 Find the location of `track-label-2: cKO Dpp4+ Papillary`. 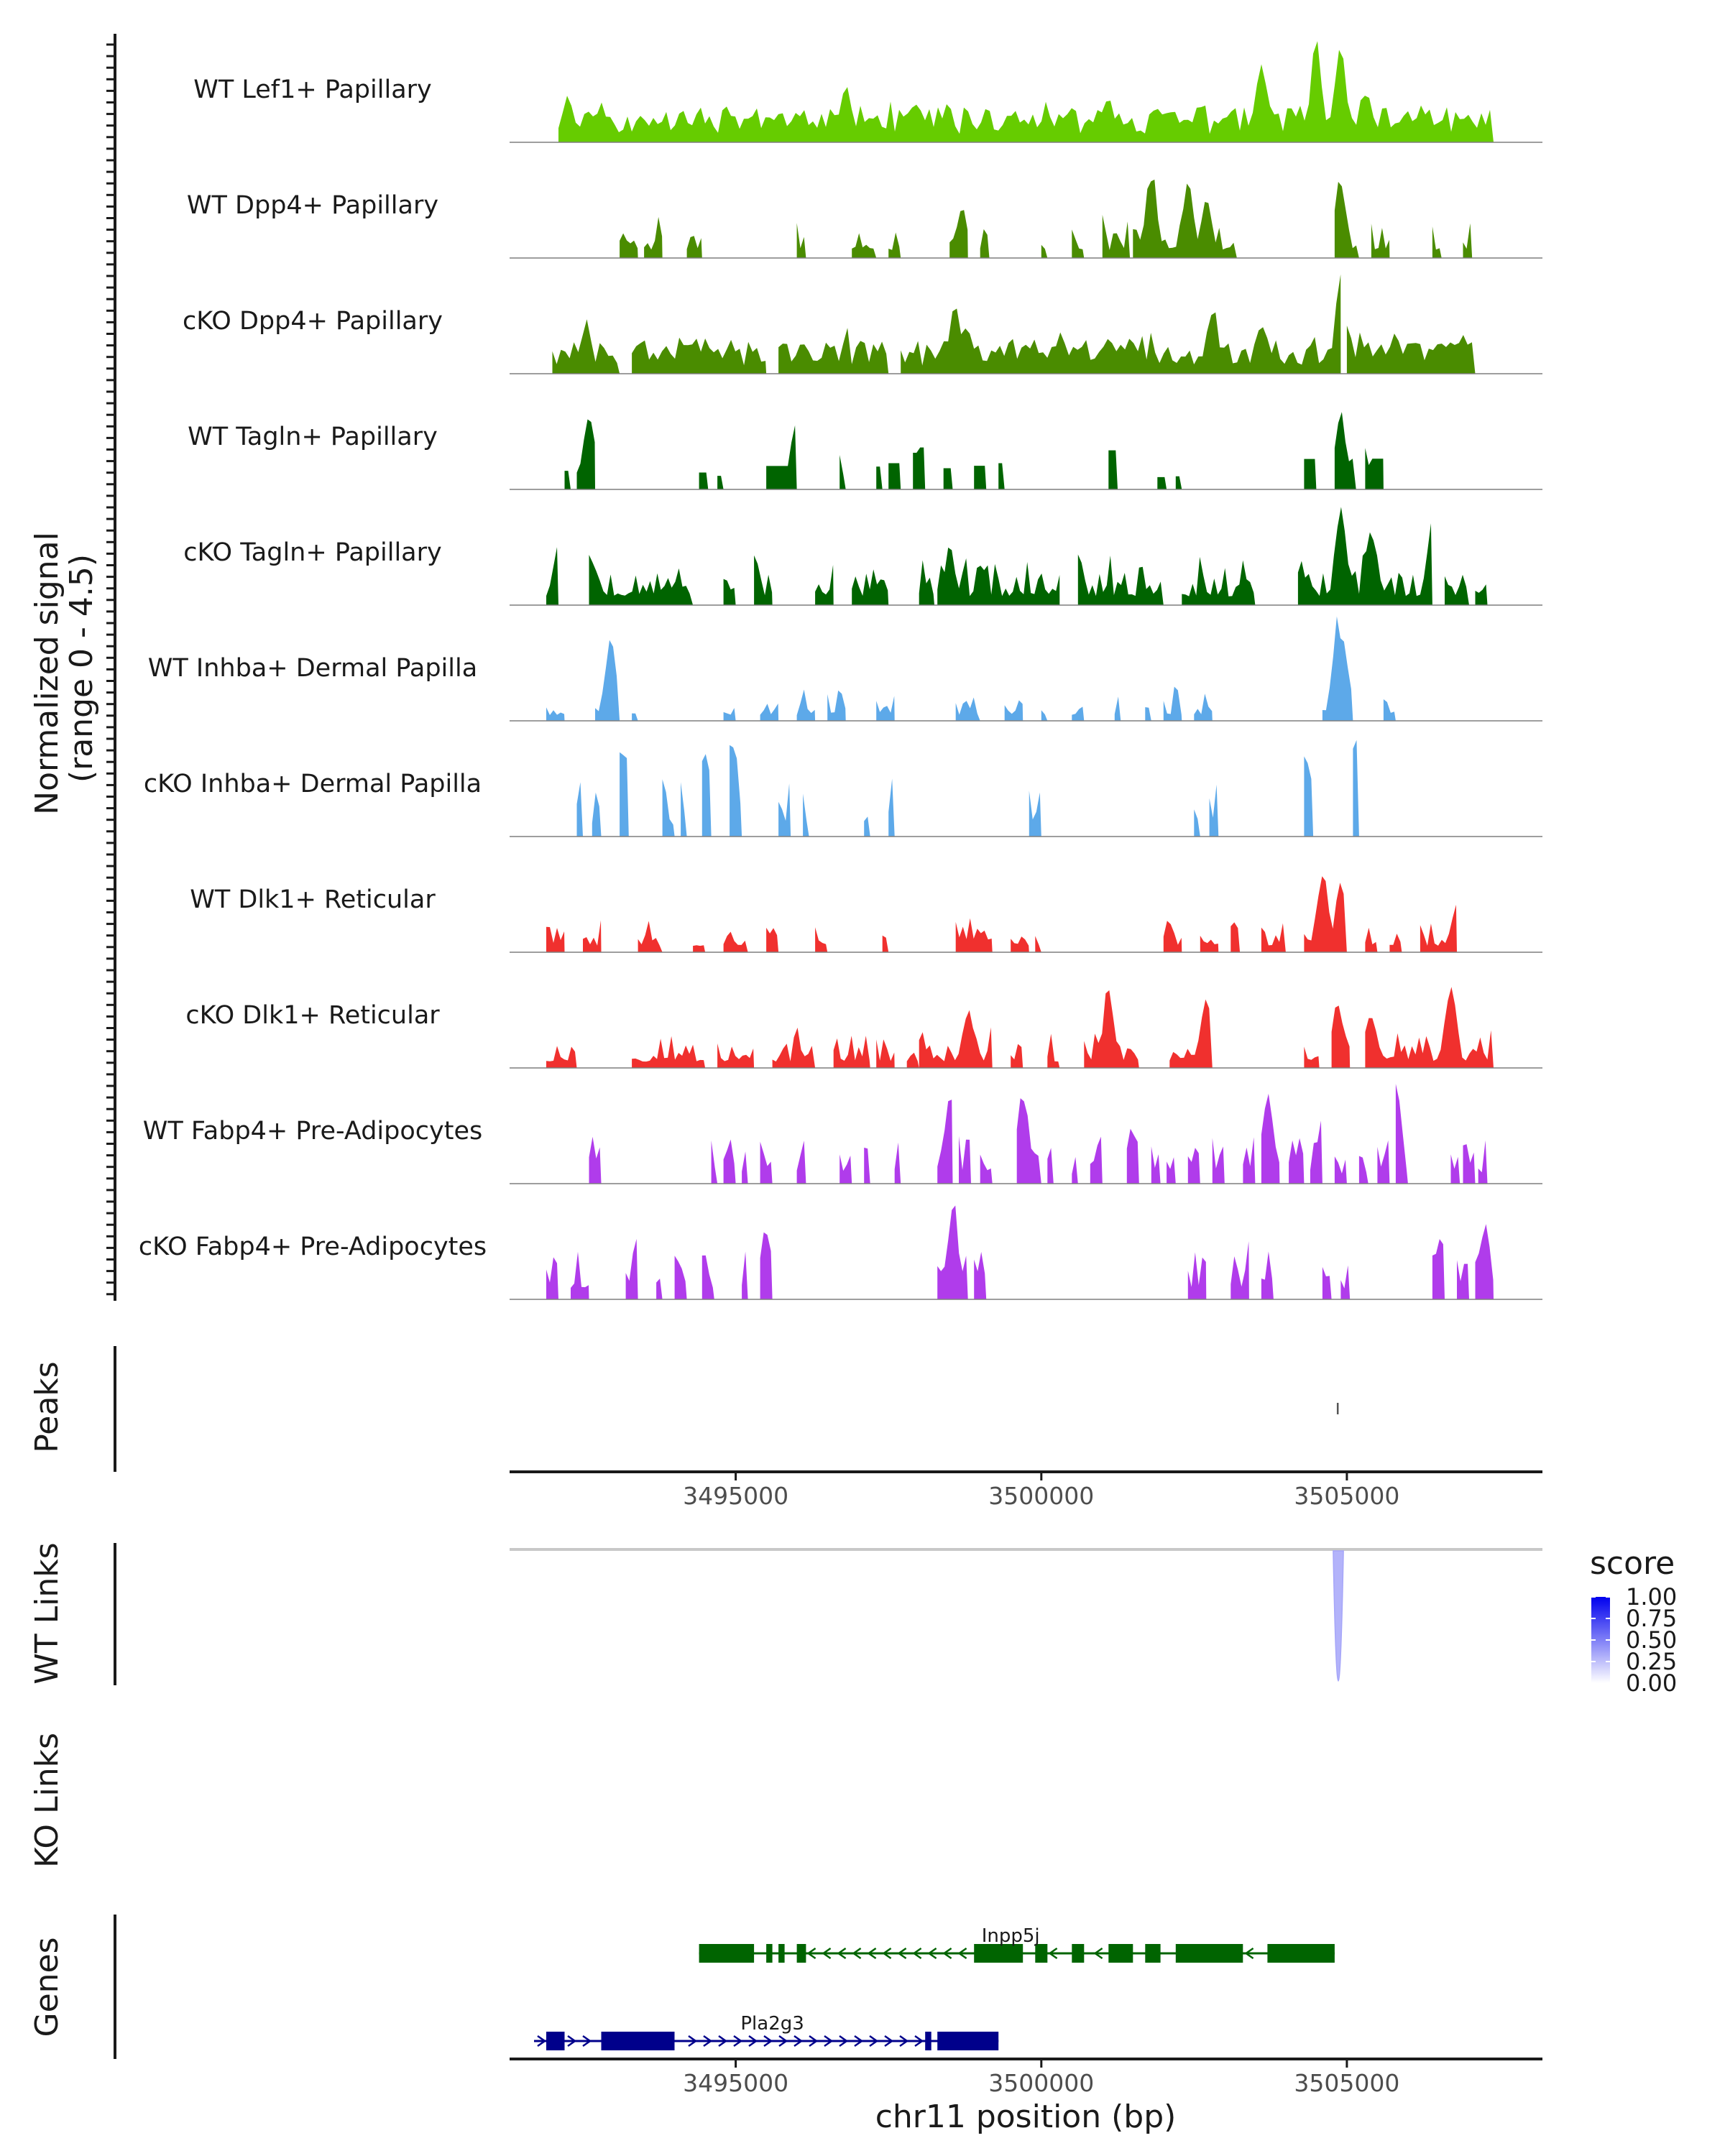

track-label-2: cKO Dpp4+ Papillary is located at coordinates (313, 321).